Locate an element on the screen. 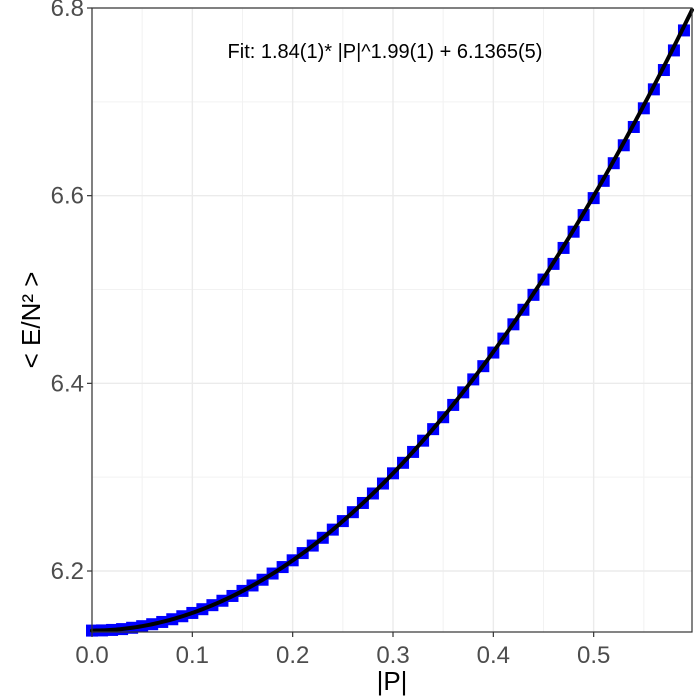  fit-annotation: Fit: 1.84(1)* |P|^1.99(1) + 6.1365(5) is located at coordinates (385, 52).